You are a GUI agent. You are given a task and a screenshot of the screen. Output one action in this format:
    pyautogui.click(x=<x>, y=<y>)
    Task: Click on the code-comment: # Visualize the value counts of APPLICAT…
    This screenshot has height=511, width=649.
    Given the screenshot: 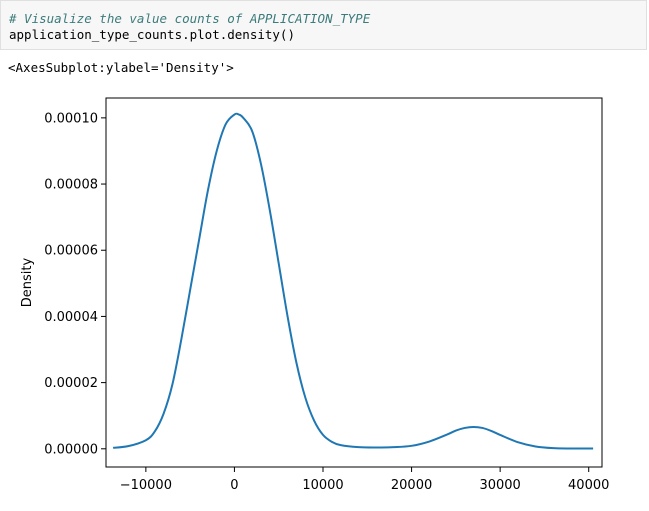 What is the action you would take?
    pyautogui.click(x=190, y=18)
    